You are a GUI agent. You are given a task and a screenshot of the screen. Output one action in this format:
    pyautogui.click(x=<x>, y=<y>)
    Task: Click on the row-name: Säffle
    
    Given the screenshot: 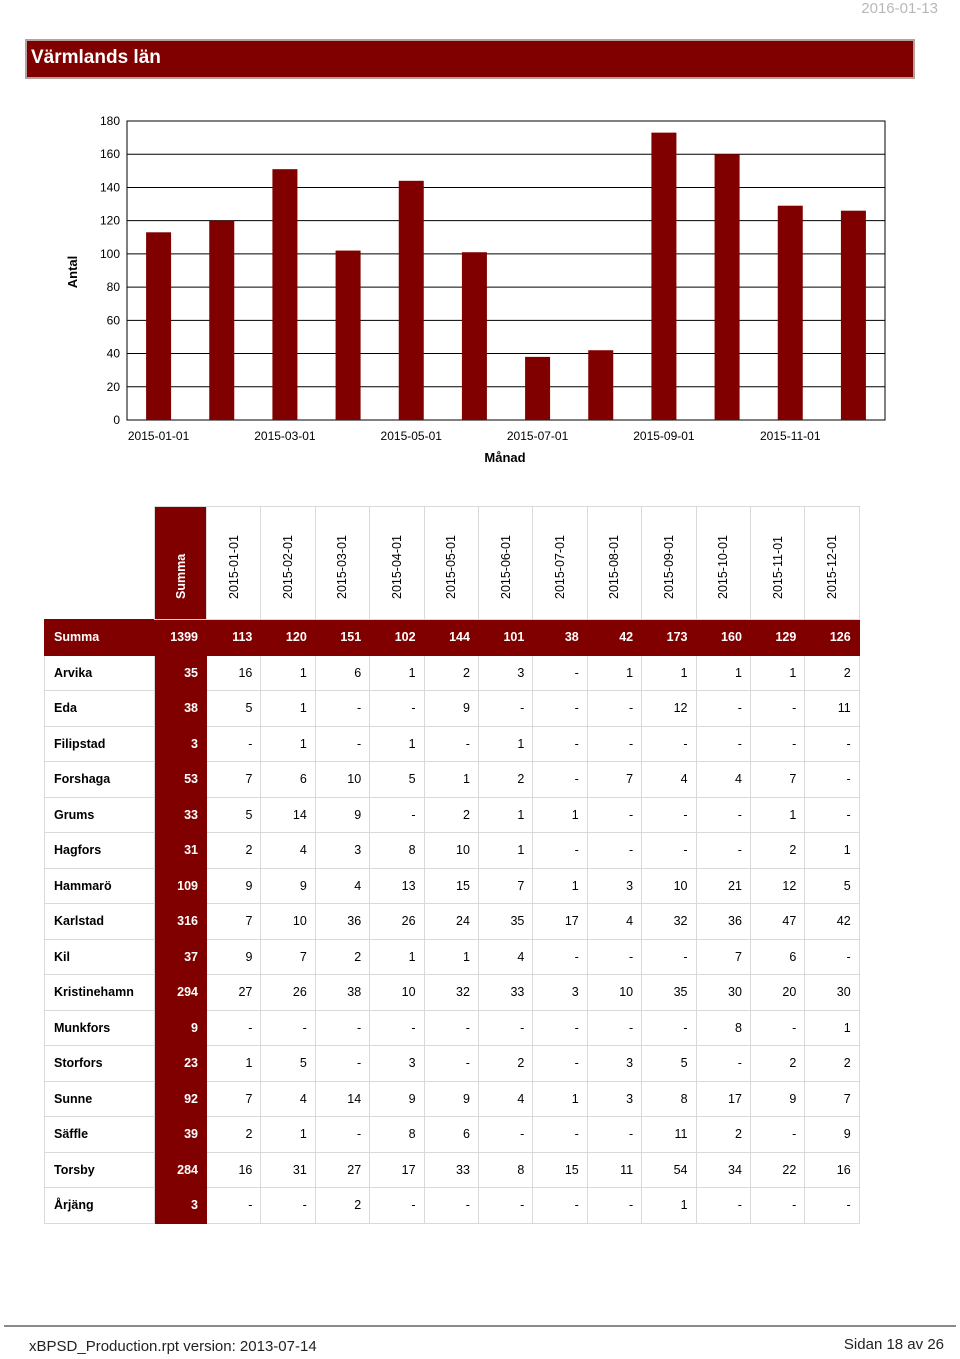 What is the action you would take?
    pyautogui.click(x=99, y=1134)
    